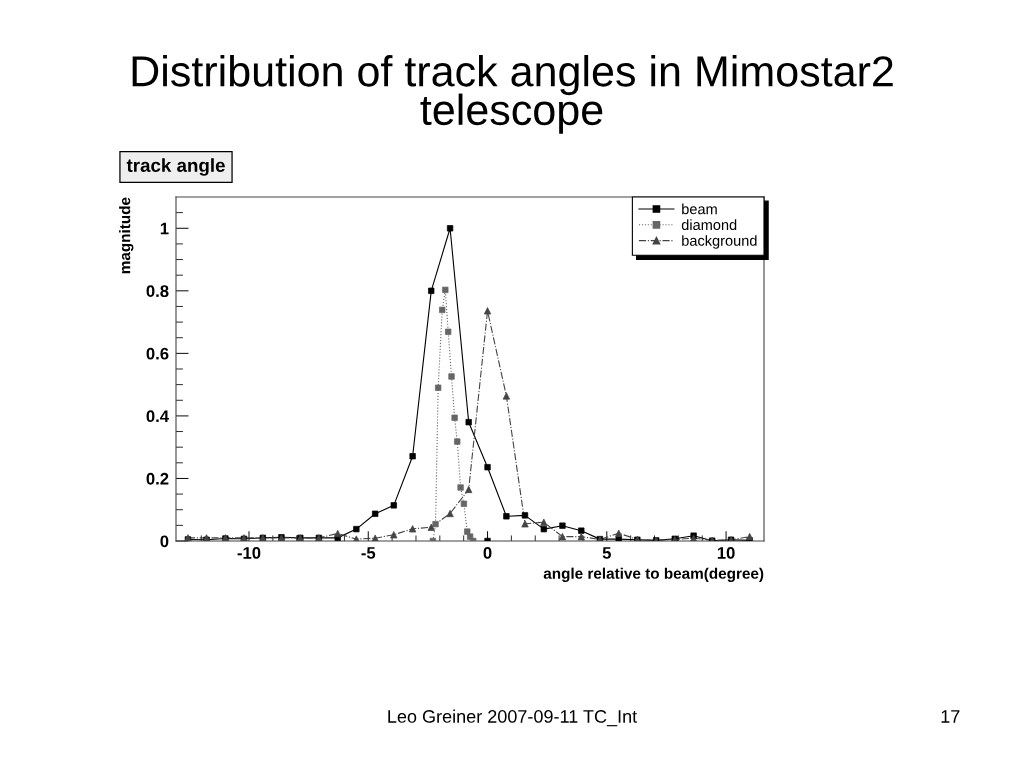 Image resolution: width=1024 pixels, height=768 pixels. I want to click on legend-label: diamond, so click(709, 225).